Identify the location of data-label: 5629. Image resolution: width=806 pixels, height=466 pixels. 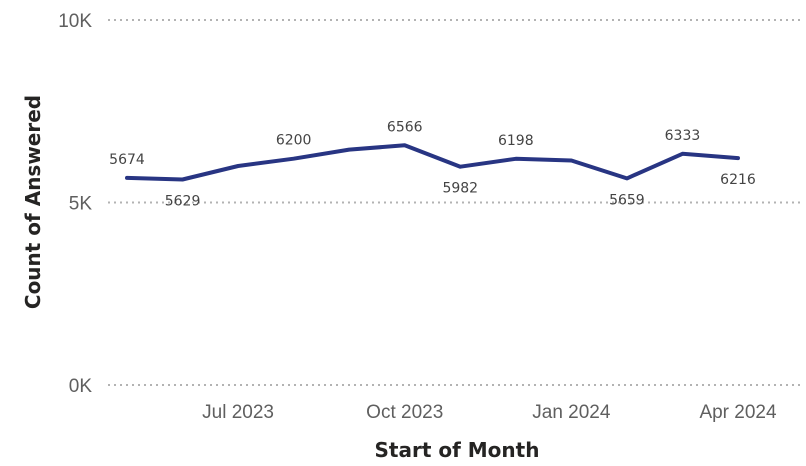
(183, 202).